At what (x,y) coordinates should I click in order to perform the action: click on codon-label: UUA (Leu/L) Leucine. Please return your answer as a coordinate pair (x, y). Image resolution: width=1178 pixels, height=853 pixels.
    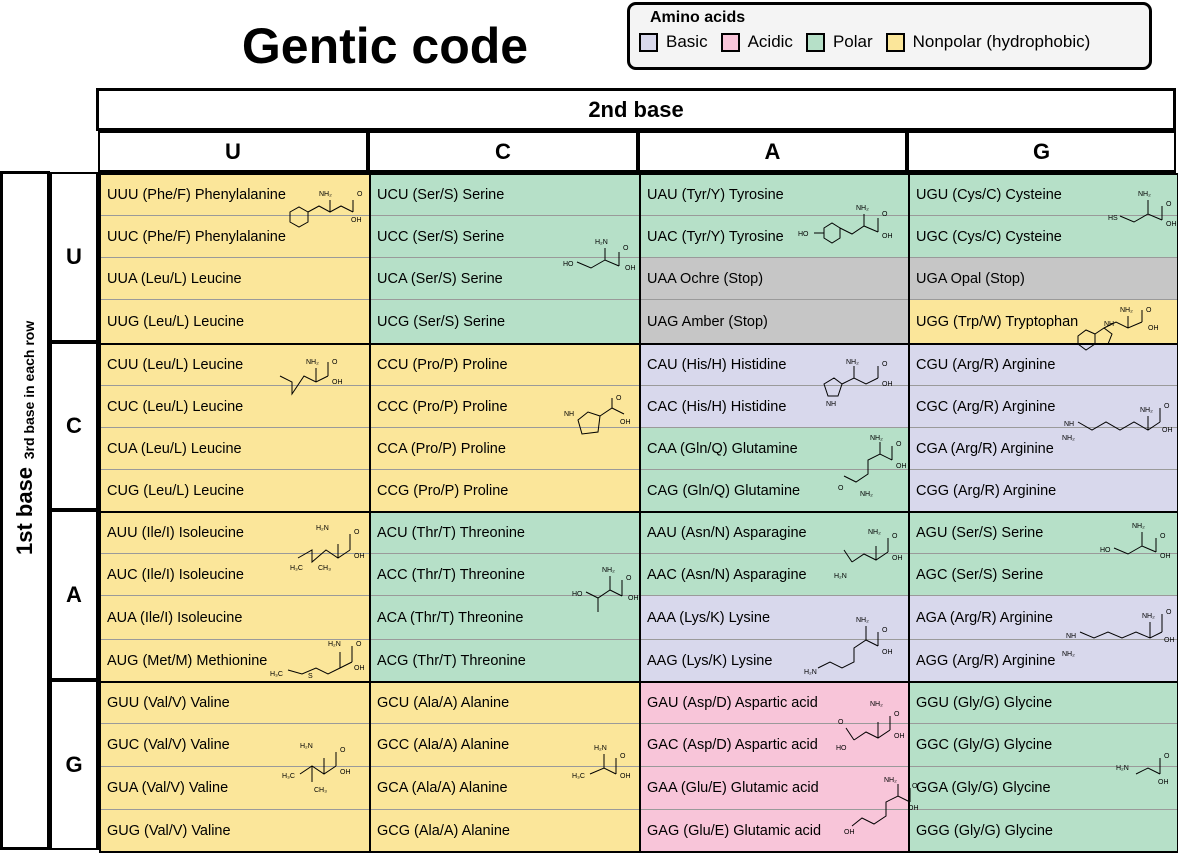
    Looking at the image, I should click on (174, 278).